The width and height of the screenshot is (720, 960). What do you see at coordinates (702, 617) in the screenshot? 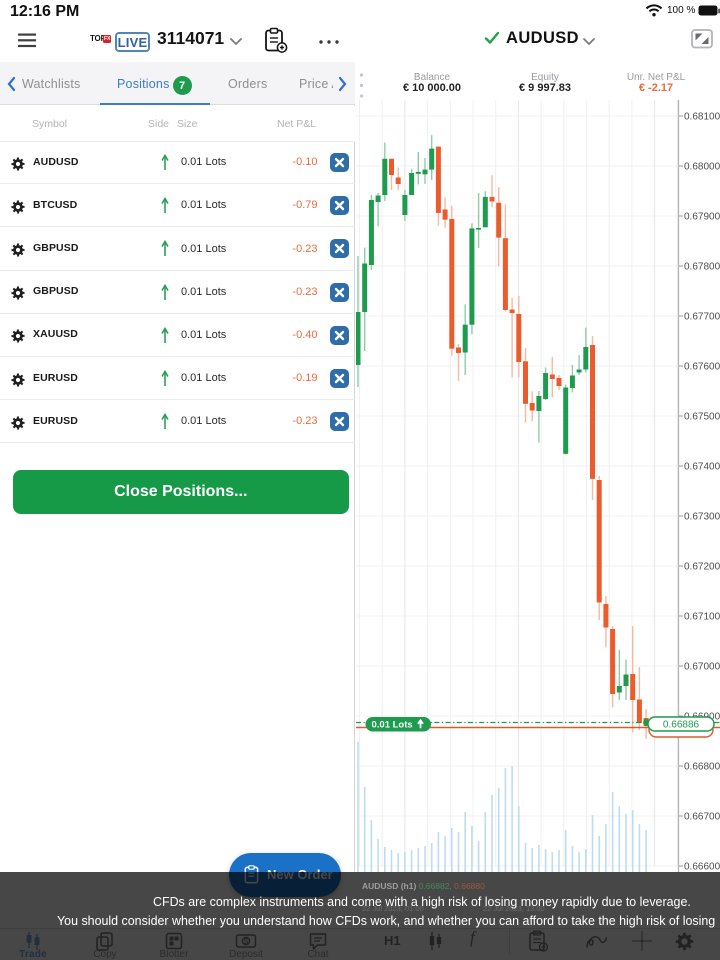
I see `svg-text: 0.67100` at bounding box center [702, 617].